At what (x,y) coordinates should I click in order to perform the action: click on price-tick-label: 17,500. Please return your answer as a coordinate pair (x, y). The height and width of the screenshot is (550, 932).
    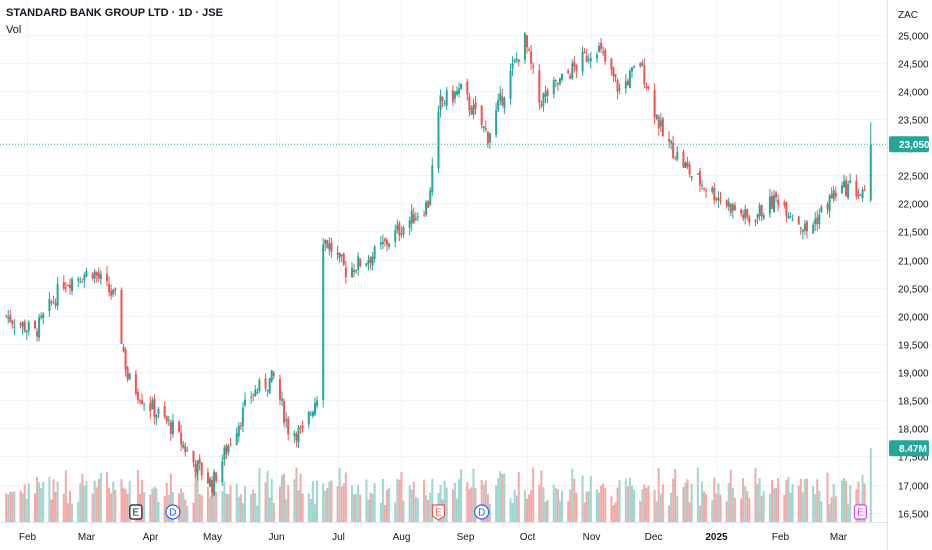
    Looking at the image, I should click on (913, 458).